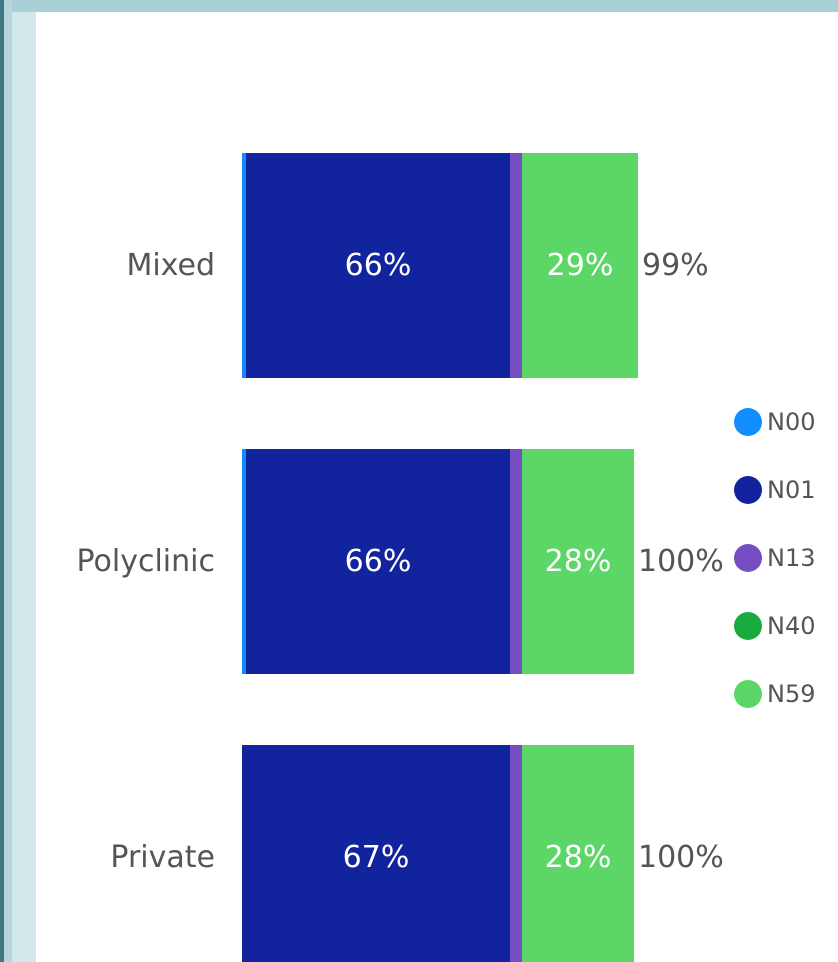  What do you see at coordinates (516, 561) in the screenshot?
I see `bar-segment-polyclinic-n13` at bounding box center [516, 561].